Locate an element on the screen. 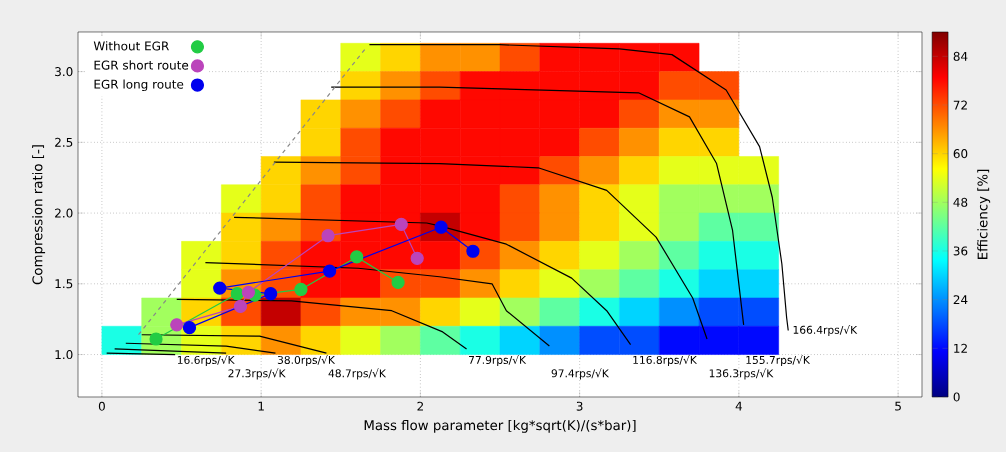  x-tick-label: 1 is located at coordinates (261, 406).